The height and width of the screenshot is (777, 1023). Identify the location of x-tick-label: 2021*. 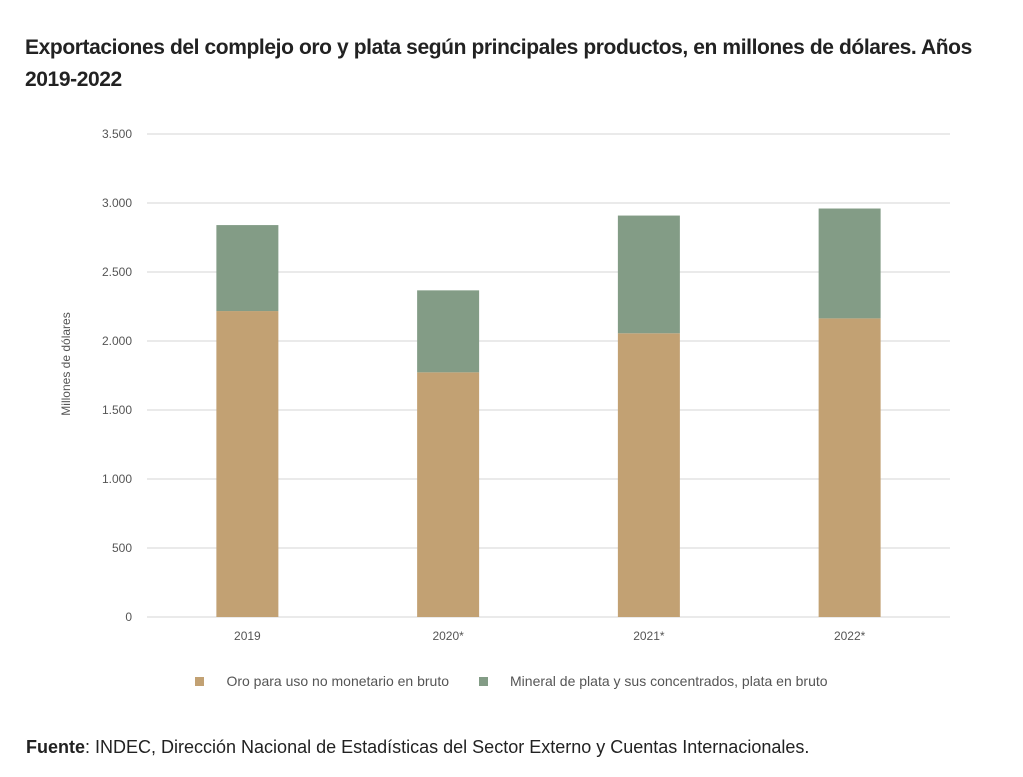
(649, 636).